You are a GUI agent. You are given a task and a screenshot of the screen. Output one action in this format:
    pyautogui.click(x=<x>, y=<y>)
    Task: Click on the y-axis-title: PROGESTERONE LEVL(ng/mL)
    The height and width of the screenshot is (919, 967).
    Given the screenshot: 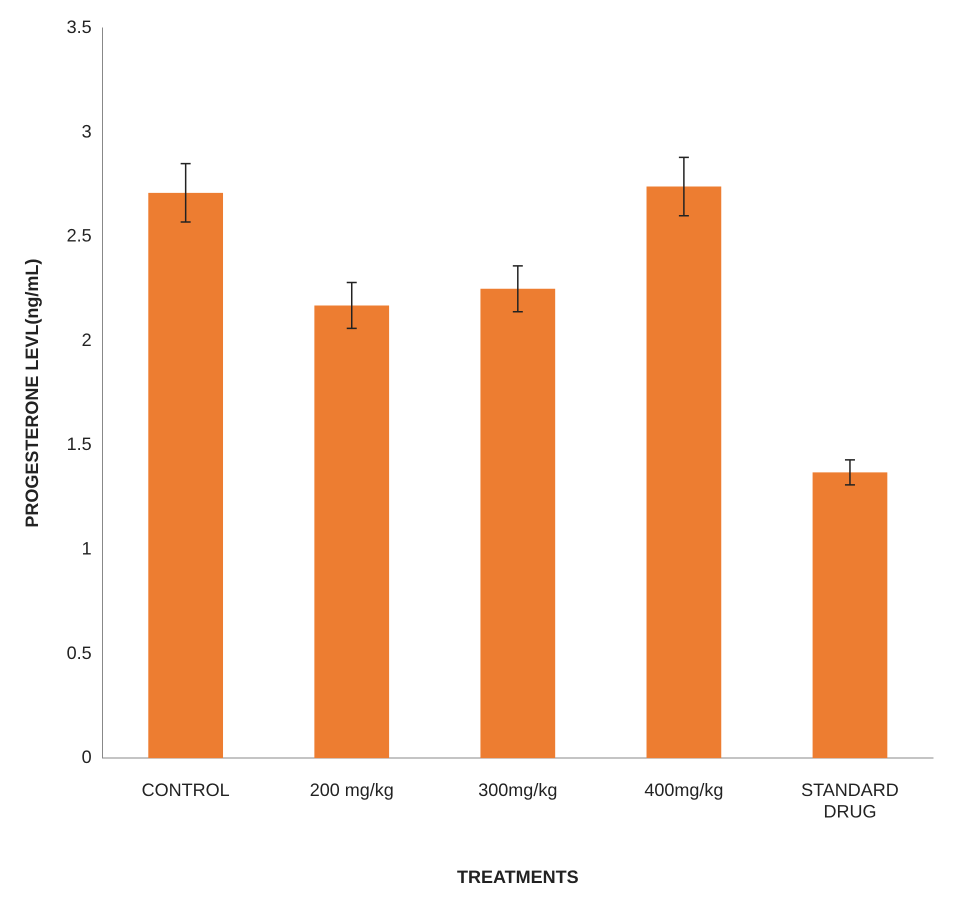 What is the action you would take?
    pyautogui.click(x=32, y=393)
    